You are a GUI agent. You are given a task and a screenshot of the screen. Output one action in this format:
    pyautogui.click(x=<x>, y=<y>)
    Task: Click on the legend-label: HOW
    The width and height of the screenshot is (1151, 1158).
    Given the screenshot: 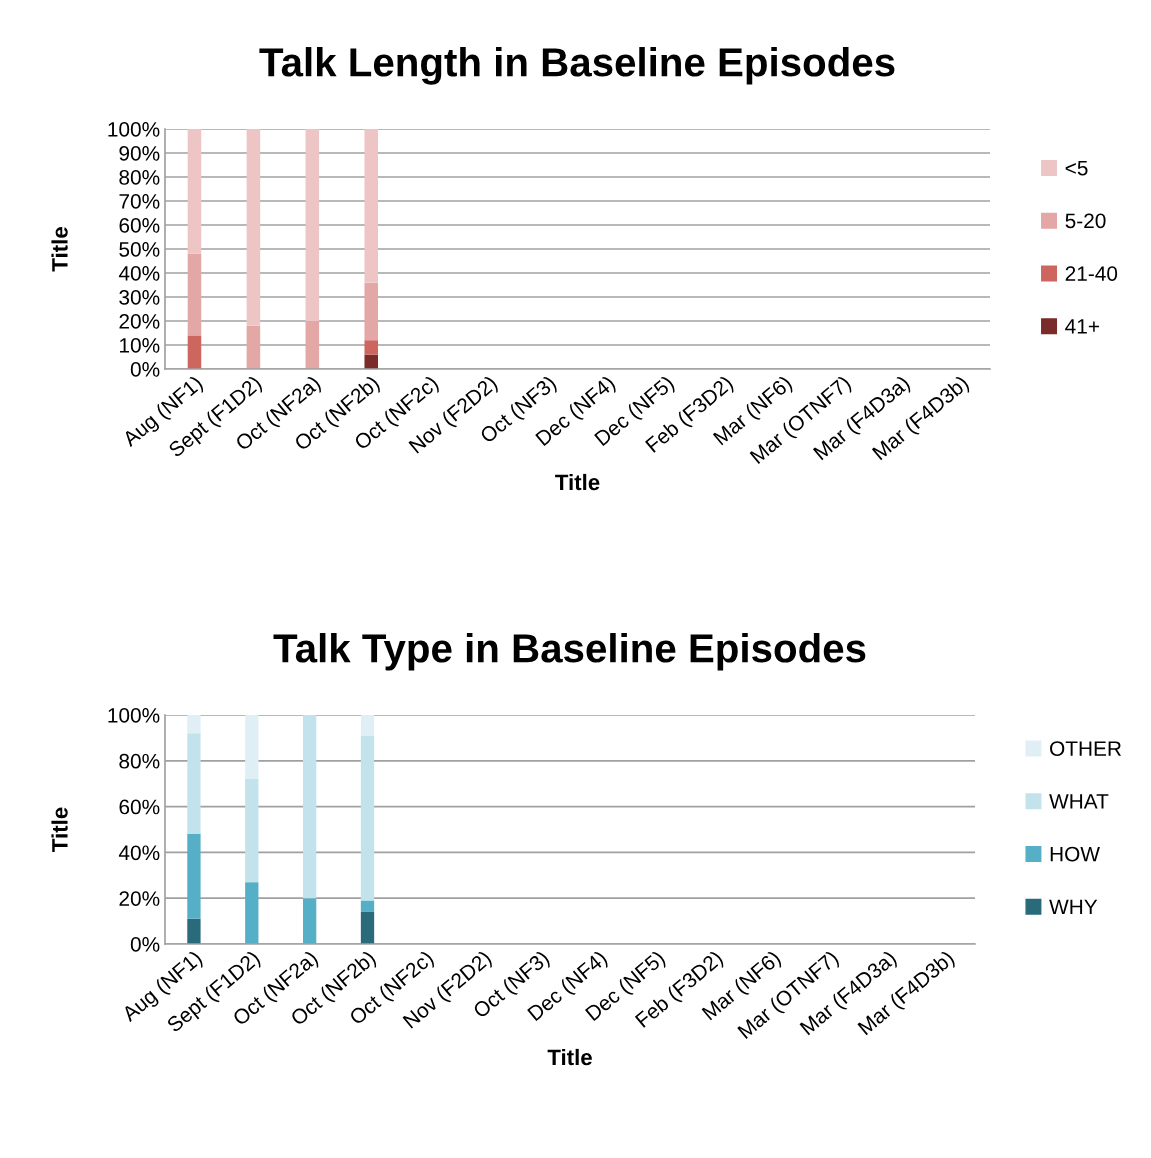 What is the action you would take?
    pyautogui.click(x=1075, y=854)
    